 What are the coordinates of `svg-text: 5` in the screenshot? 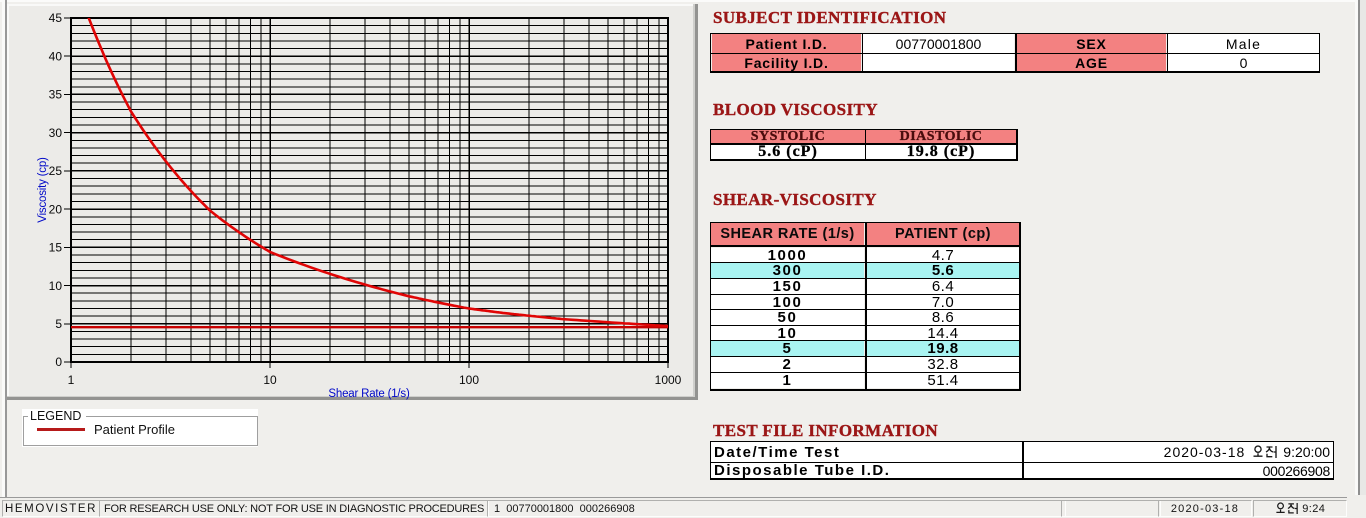 It's located at (58, 324).